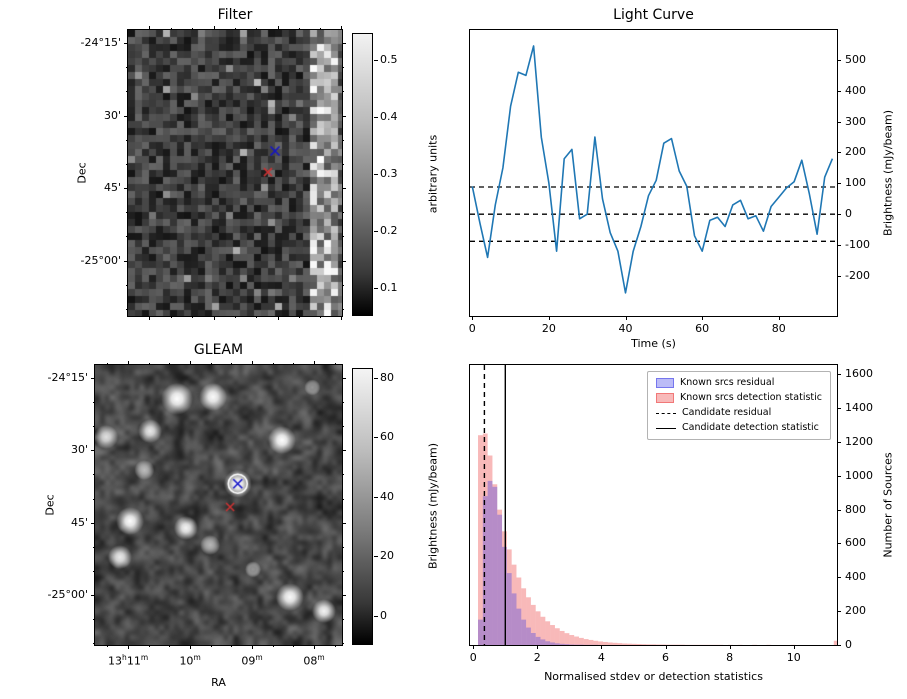 The image size is (907, 699). I want to click on tick-label: 8, so click(730, 657).